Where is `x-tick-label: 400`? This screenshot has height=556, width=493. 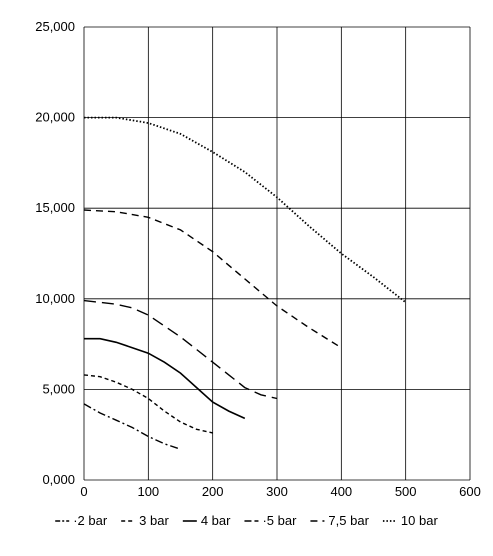 x-tick-label: 400 is located at coordinates (341, 491).